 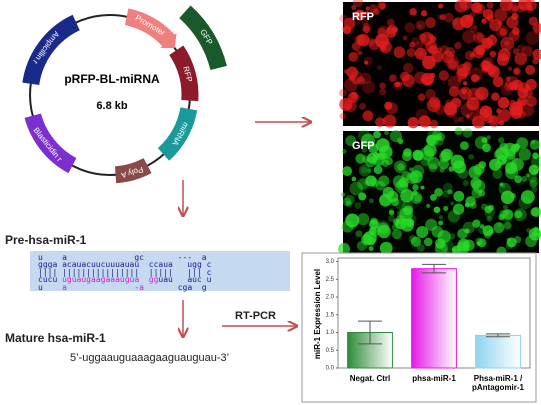 What do you see at coordinates (330, 369) in the screenshot?
I see `y-tick-label: 0.0` at bounding box center [330, 369].